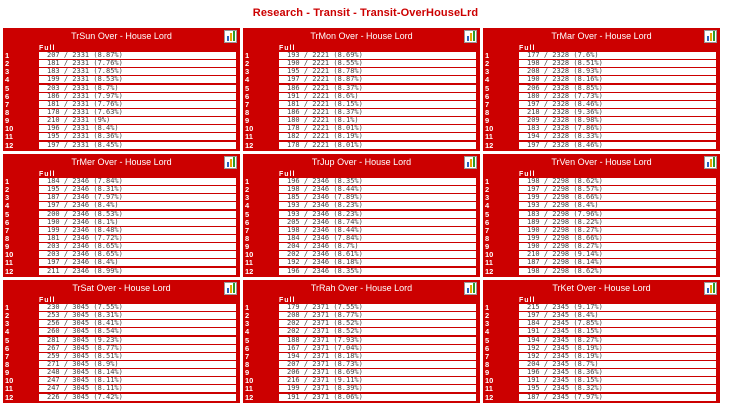 The width and height of the screenshot is (731, 419). What do you see at coordinates (121, 255) in the screenshot?
I see `table-row: 10 203 / 2346 (8.65%)` at bounding box center [121, 255].